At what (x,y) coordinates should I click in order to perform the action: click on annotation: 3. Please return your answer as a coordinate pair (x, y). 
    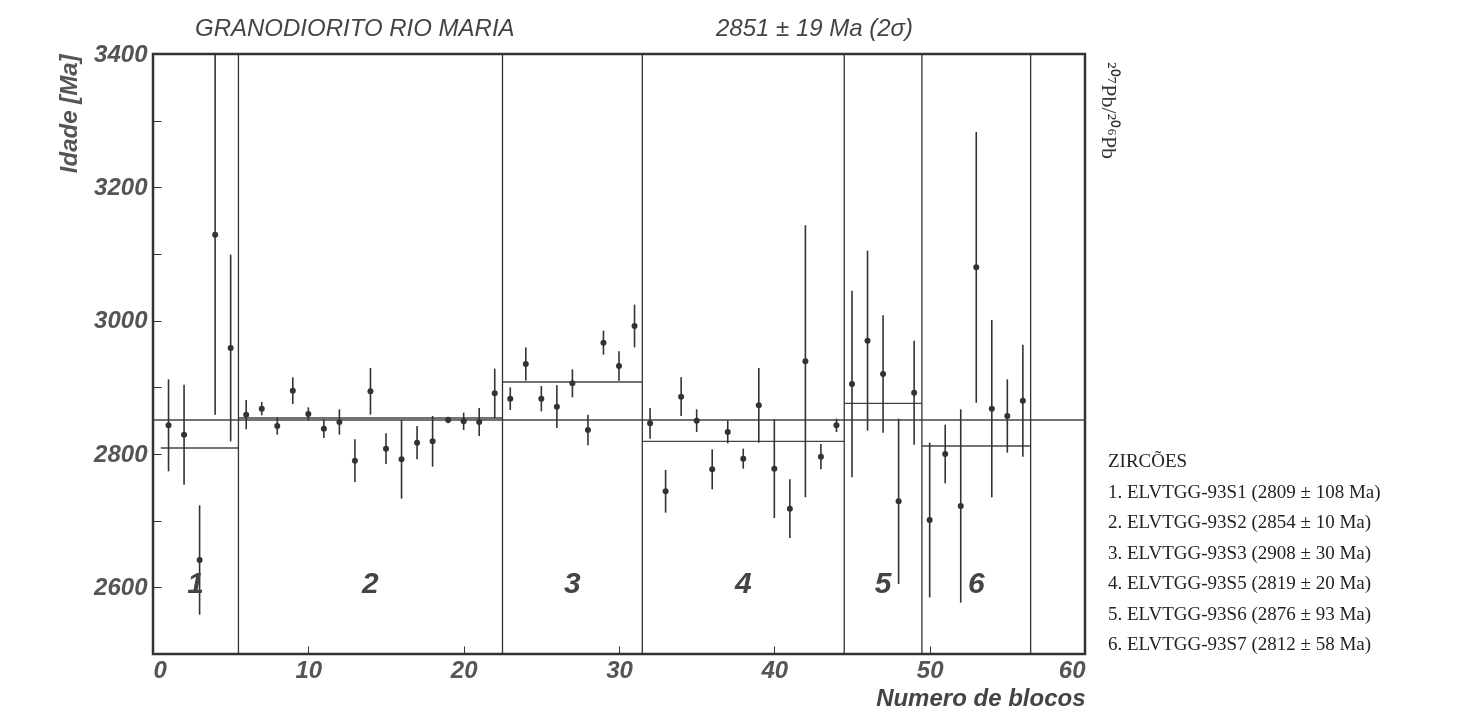
    Looking at the image, I should click on (573, 582).